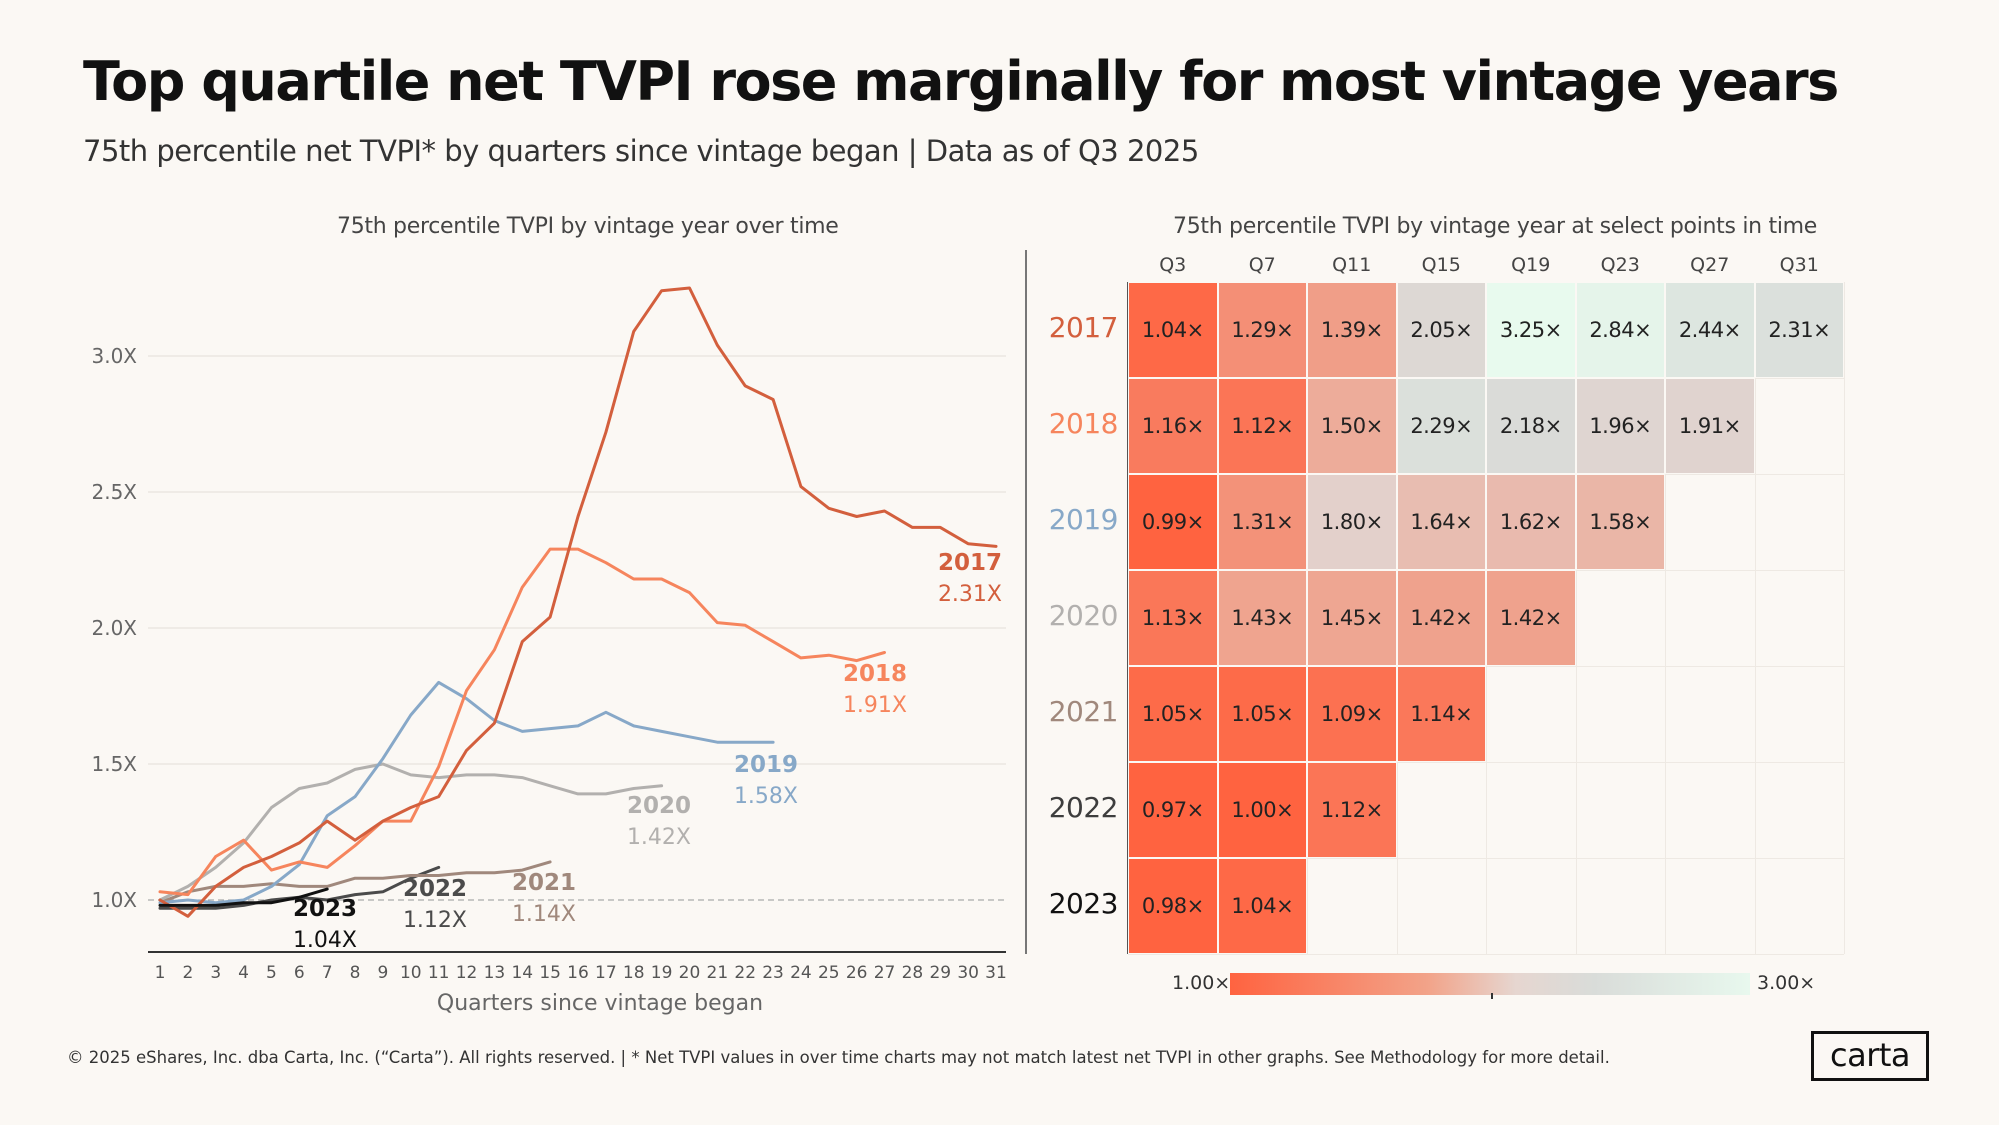 The height and width of the screenshot is (1125, 1999). I want to click on series-line-2021, so click(355, 882).